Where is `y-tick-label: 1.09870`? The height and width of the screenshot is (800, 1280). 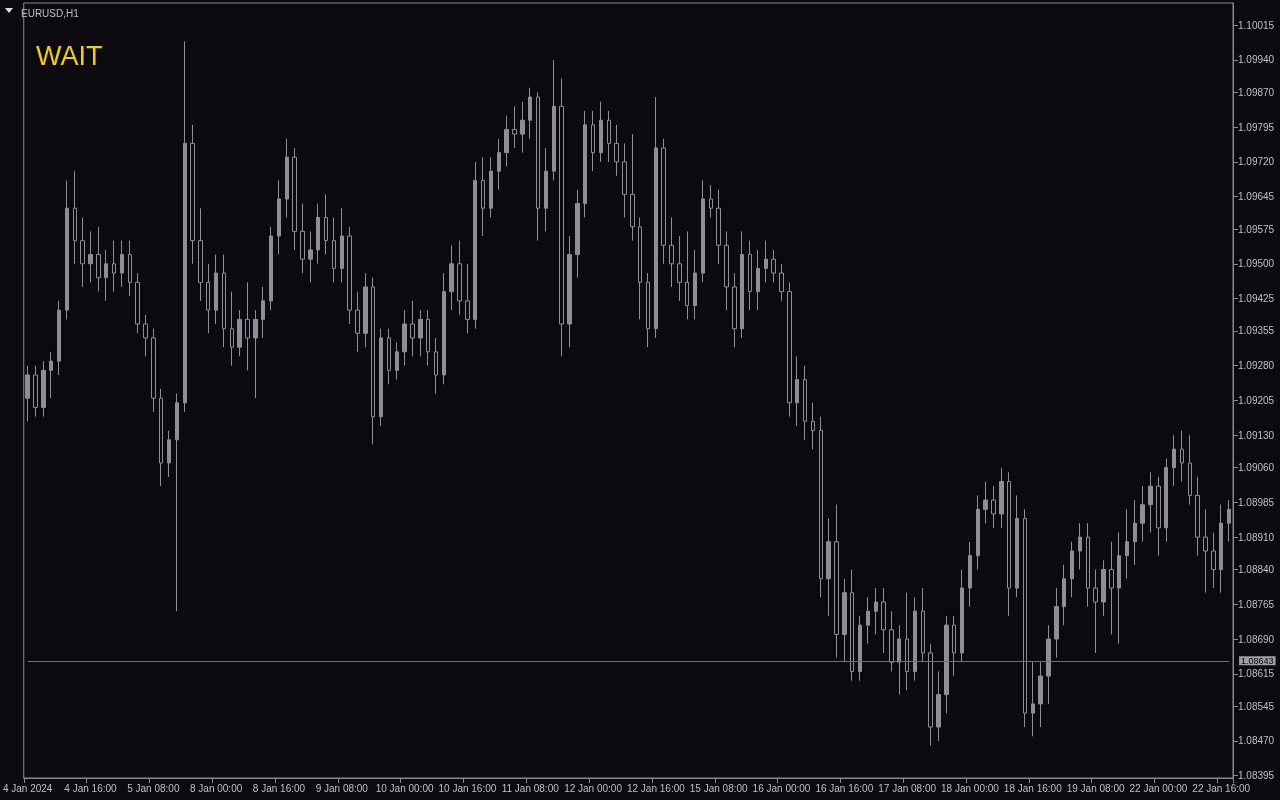 y-tick-label: 1.09870 is located at coordinates (1256, 92).